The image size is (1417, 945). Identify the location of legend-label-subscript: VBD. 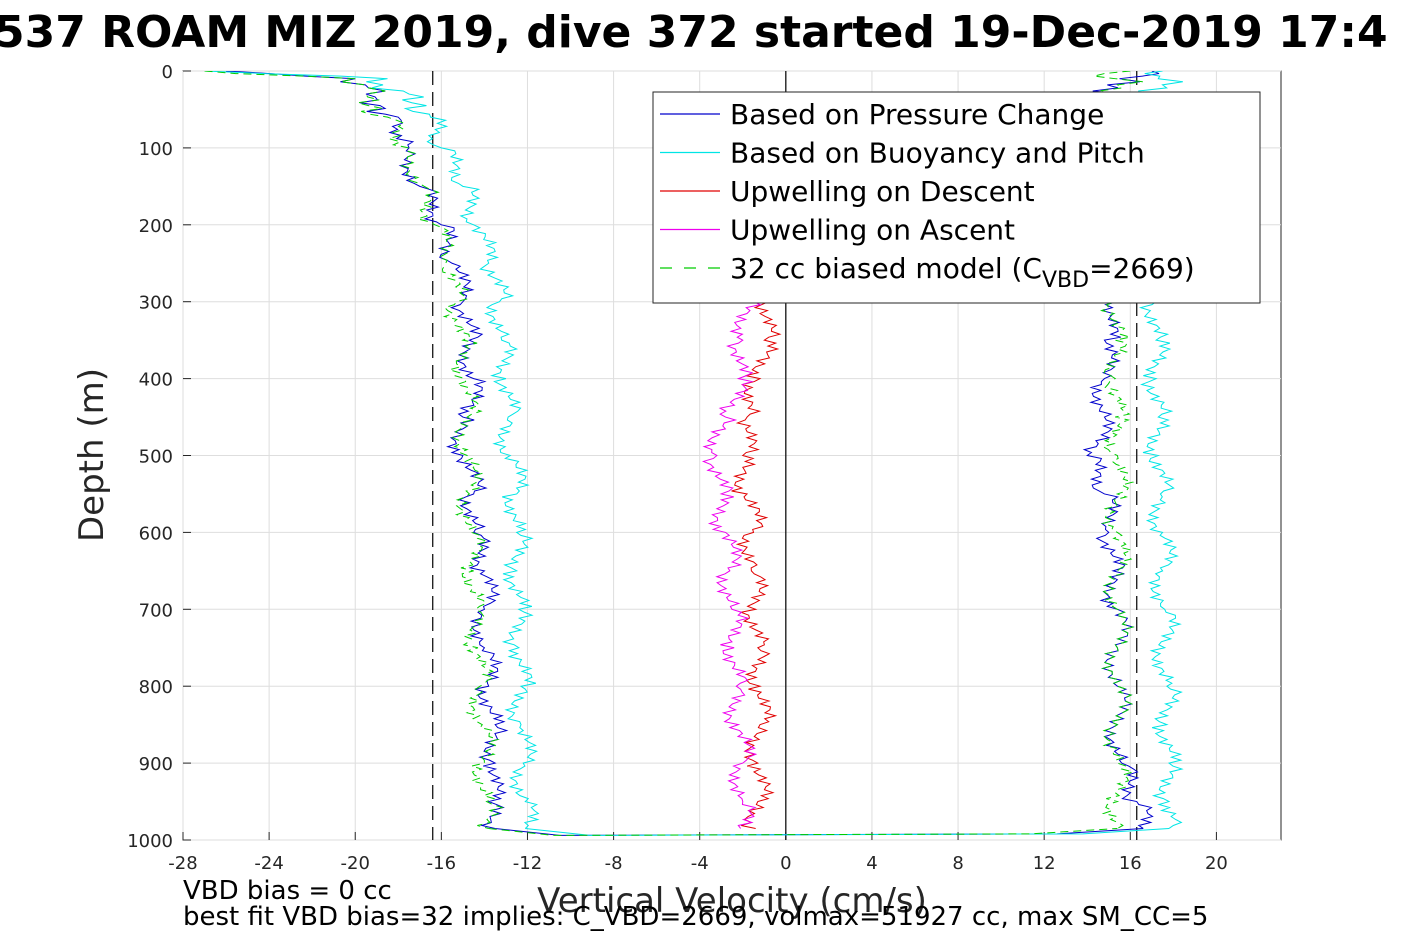
(1065, 280).